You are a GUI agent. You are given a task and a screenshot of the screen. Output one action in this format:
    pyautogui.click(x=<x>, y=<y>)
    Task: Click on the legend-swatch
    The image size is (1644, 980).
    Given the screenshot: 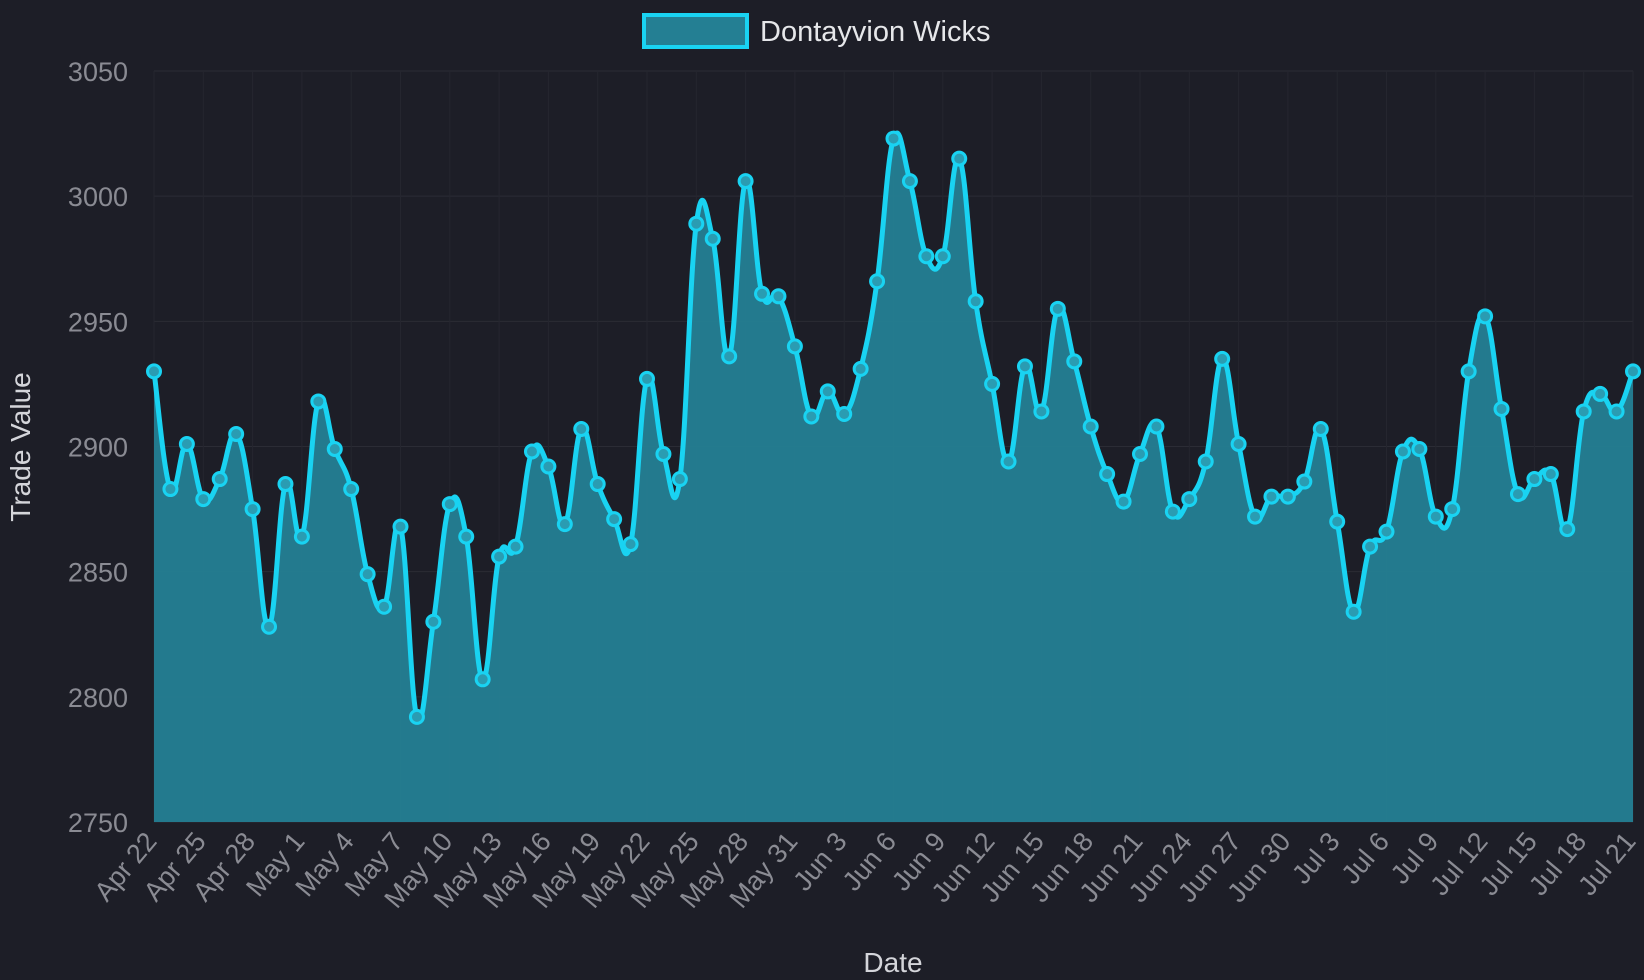 What is the action you would take?
    pyautogui.click(x=695, y=31)
    